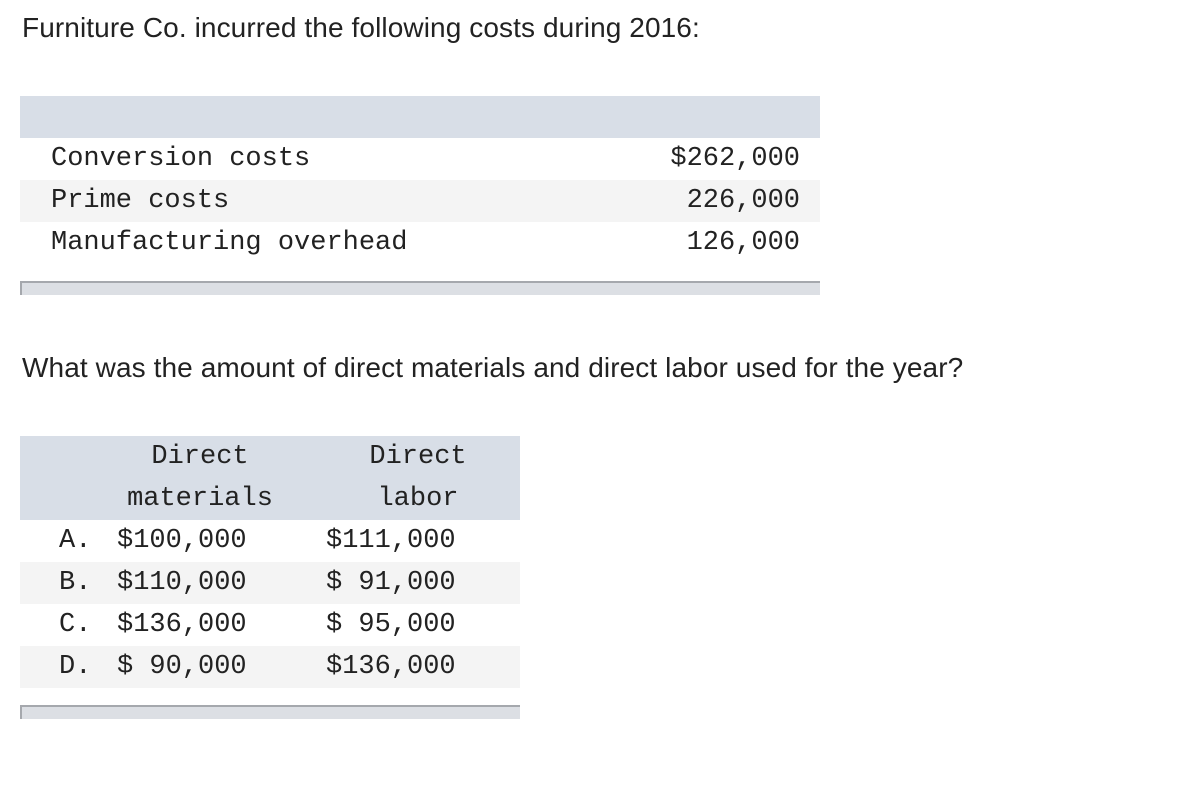 This screenshot has height=792, width=1194. What do you see at coordinates (75, 625) in the screenshot?
I see `option-letter: C.` at bounding box center [75, 625].